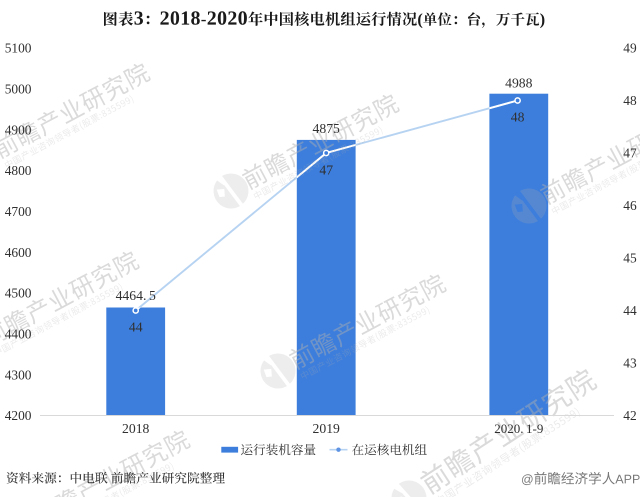 Image resolution: width=640 pixels, height=497 pixels. I want to click on svg-text: 49, so click(630, 48).